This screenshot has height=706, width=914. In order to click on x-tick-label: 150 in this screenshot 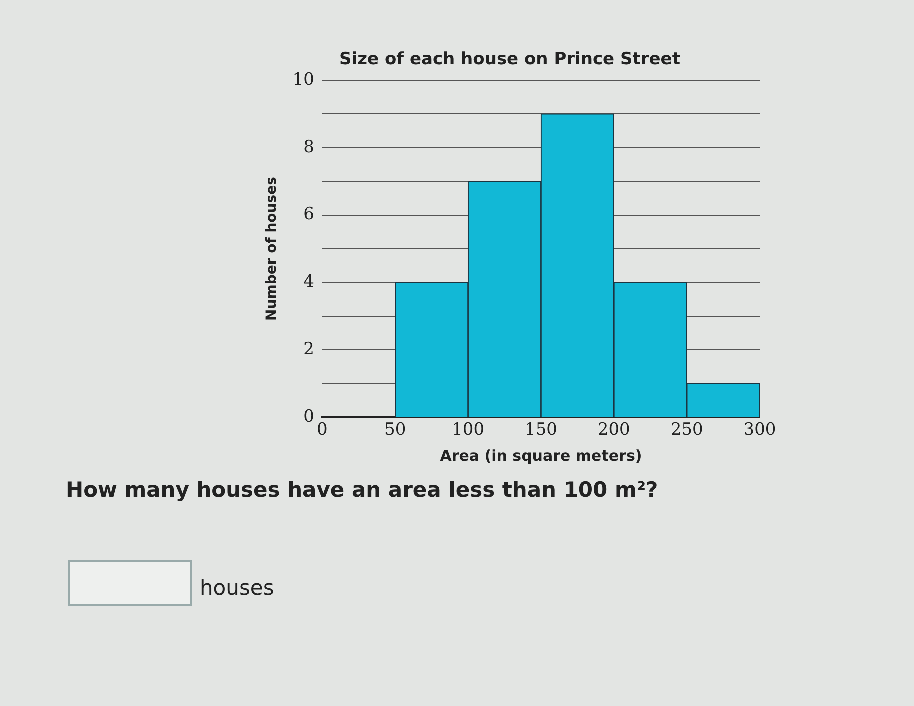, I will do `click(541, 430)`.